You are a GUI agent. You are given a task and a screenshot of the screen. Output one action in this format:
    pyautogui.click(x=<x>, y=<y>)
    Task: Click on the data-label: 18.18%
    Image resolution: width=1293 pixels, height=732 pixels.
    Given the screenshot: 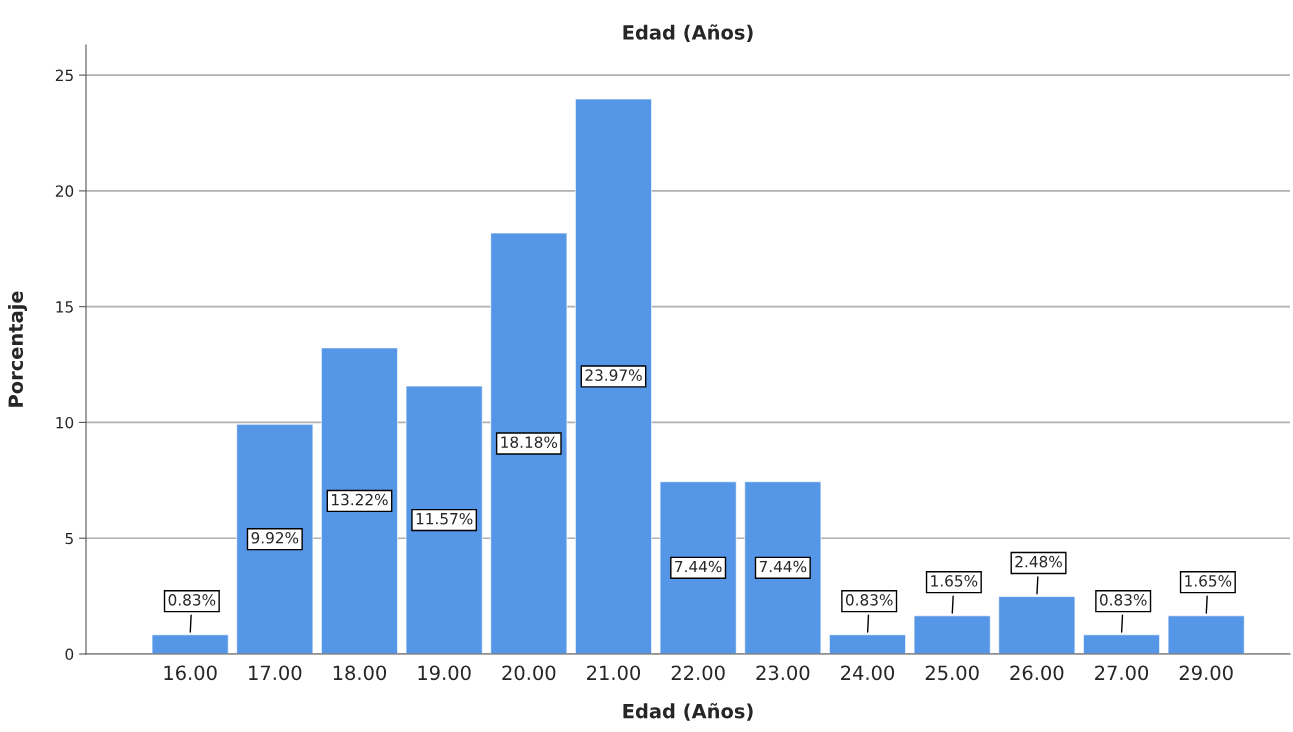 What is the action you would take?
    pyautogui.click(x=529, y=442)
    